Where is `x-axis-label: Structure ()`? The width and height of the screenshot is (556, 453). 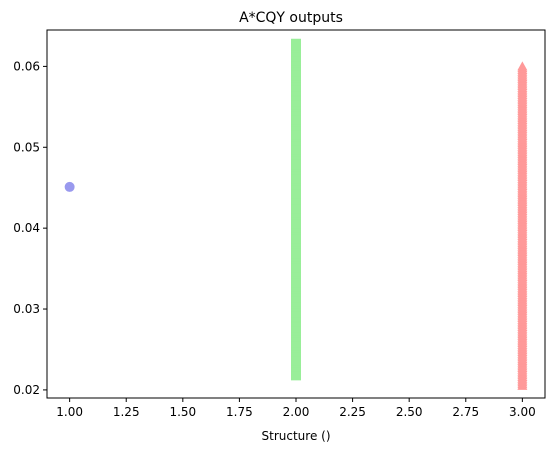 x-axis-label: Structure () is located at coordinates (296, 436).